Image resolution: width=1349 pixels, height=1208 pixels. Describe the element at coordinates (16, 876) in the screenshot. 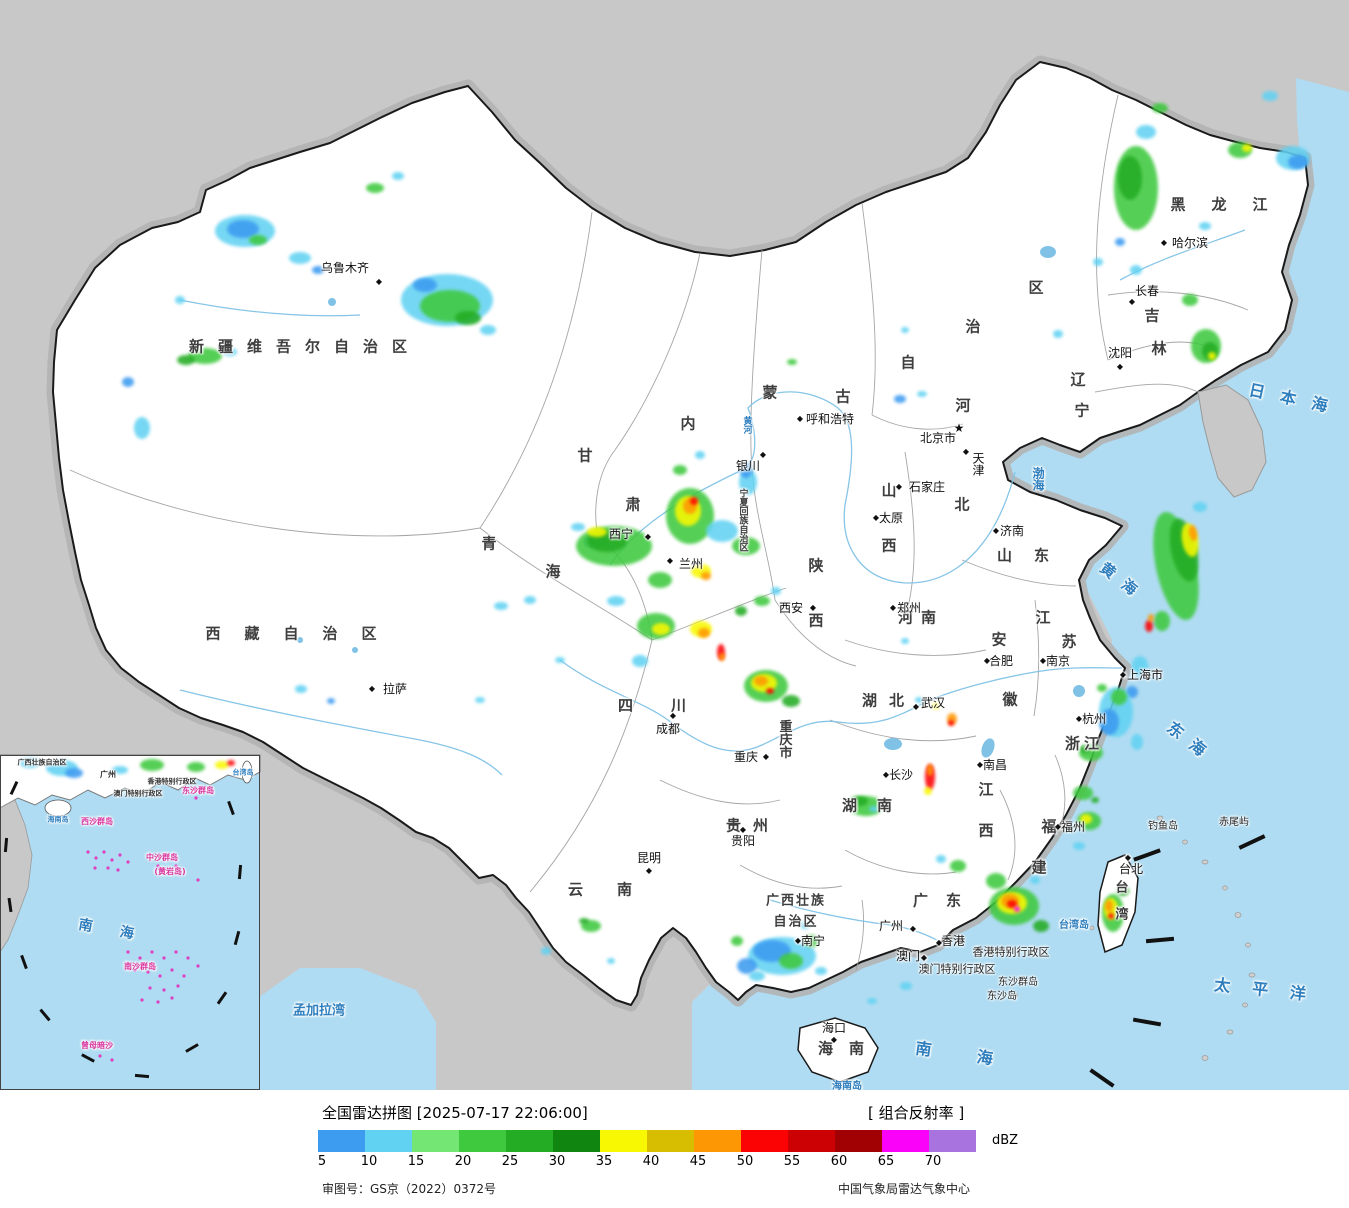

I see `inset-vietnam` at that location.